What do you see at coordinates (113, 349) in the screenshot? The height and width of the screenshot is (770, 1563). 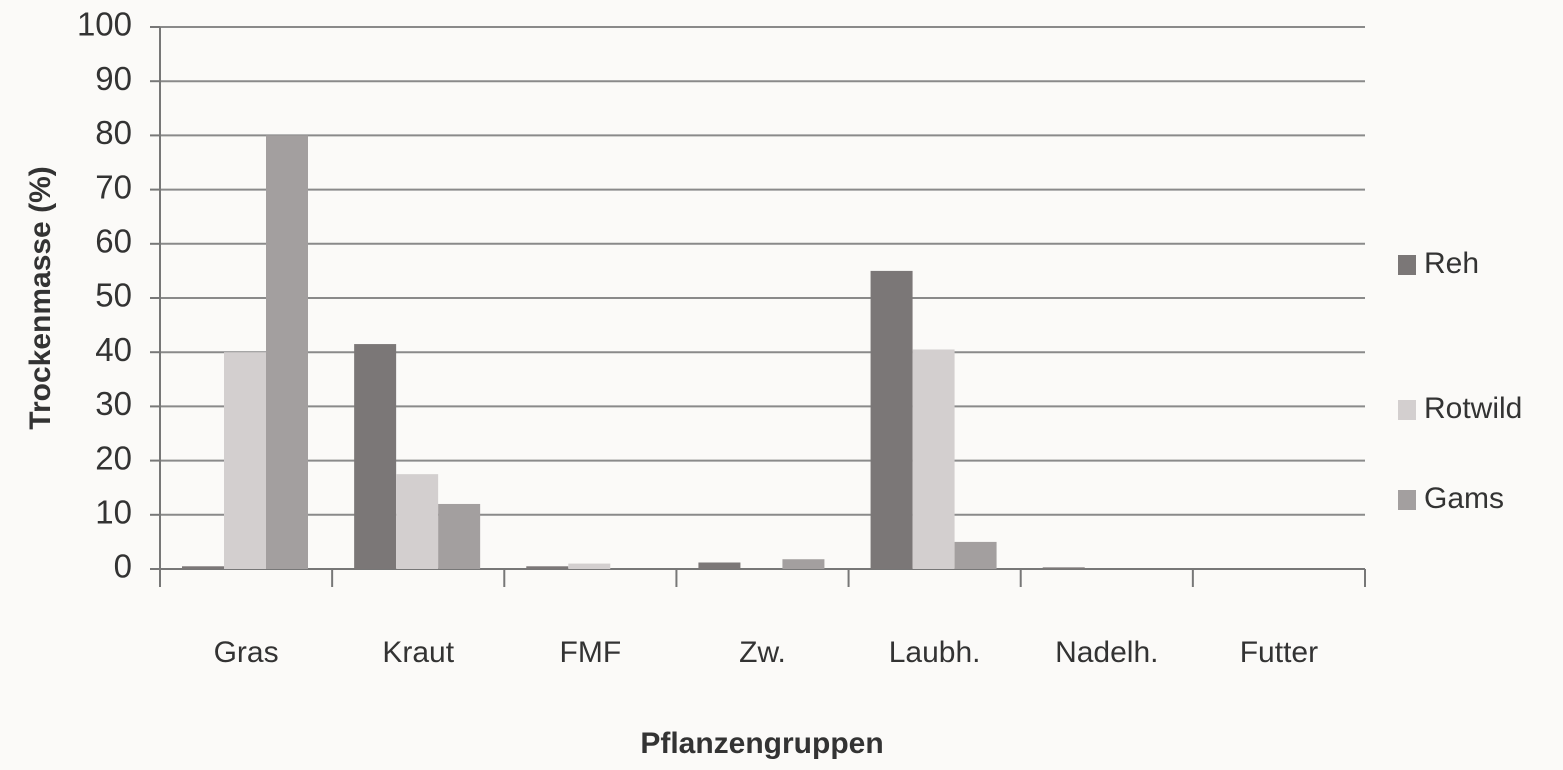 I see `y-tick-label: 40` at bounding box center [113, 349].